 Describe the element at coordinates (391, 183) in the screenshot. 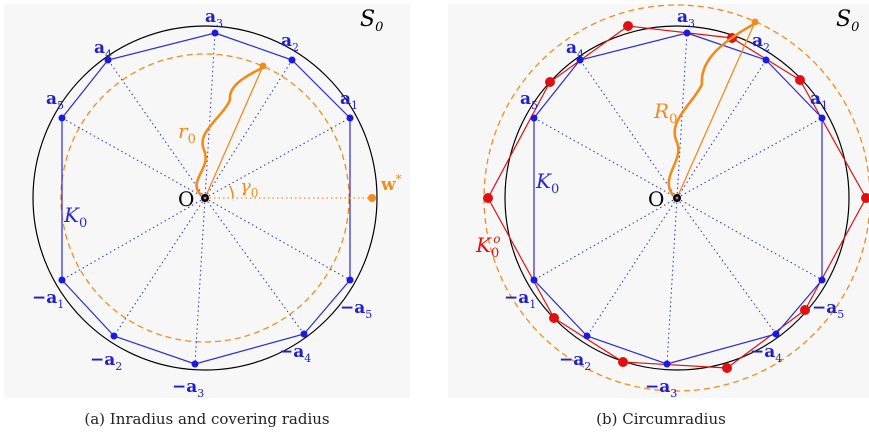

I see `point-label-w-star: w*` at that location.